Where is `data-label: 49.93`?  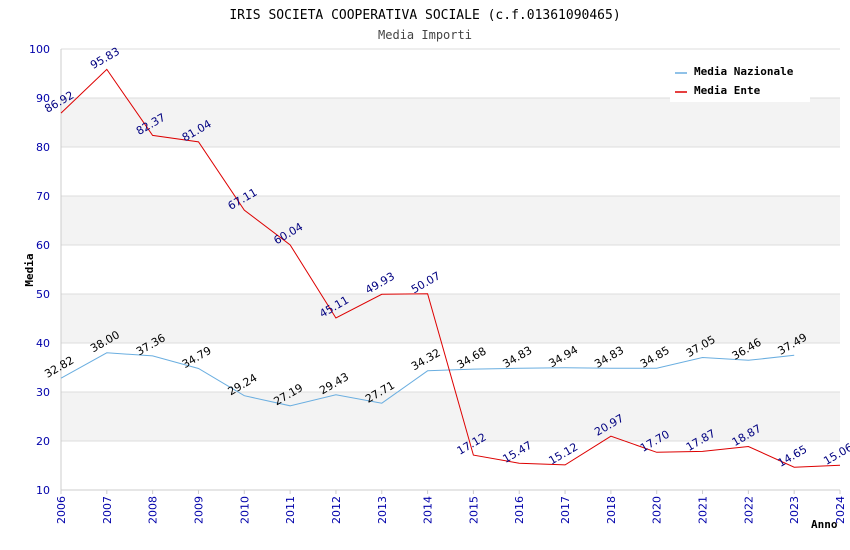
data-label: 49.93 is located at coordinates (380, 283).